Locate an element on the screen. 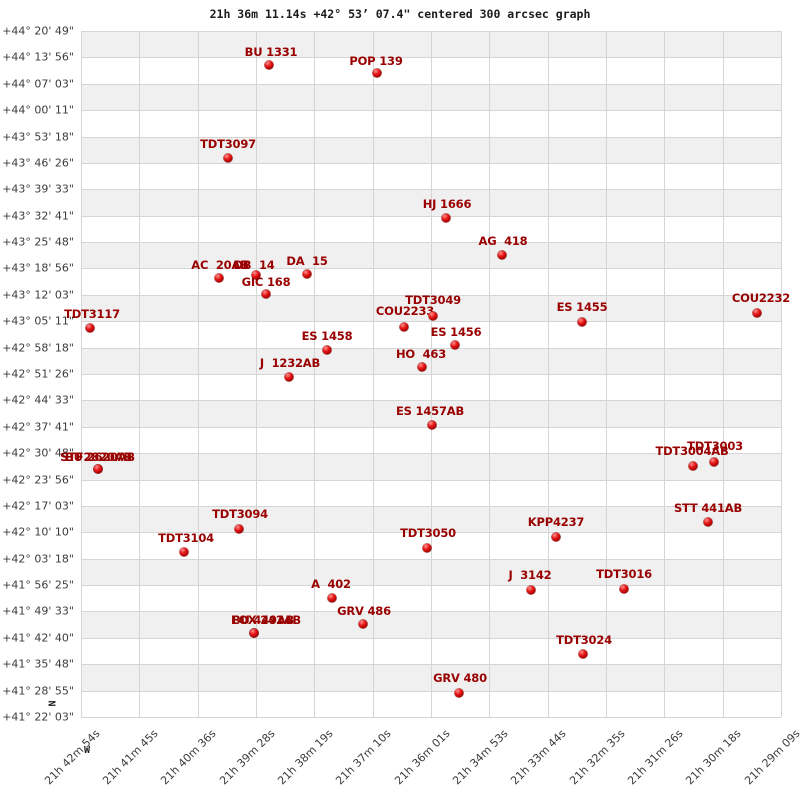  x-tick-label: 21h 31m 26s is located at coordinates (655, 757).